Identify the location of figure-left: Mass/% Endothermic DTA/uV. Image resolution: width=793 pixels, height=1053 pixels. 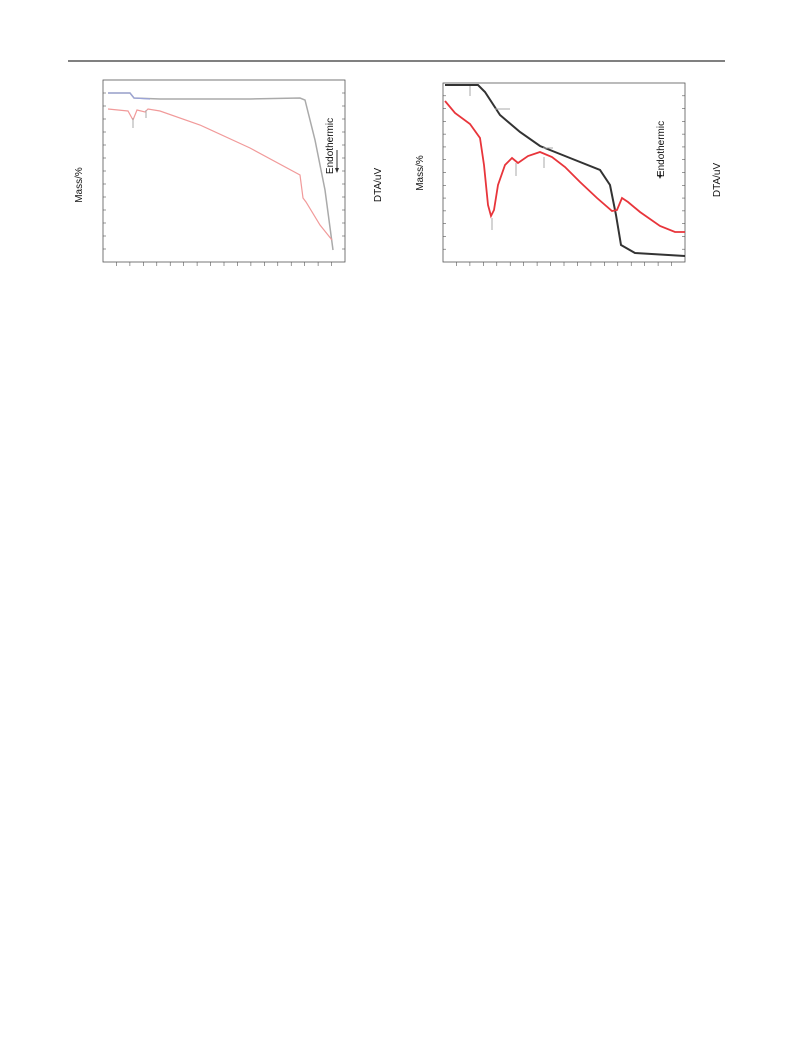
(229, 172).